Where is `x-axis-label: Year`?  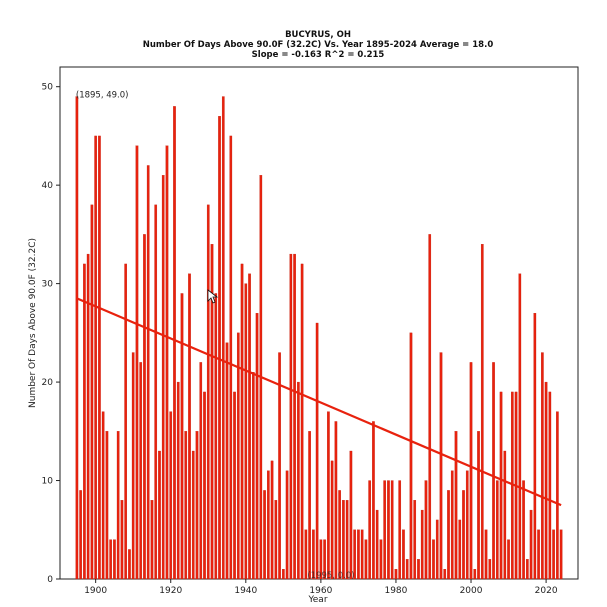 x-axis-label: Year is located at coordinates (317, 600).